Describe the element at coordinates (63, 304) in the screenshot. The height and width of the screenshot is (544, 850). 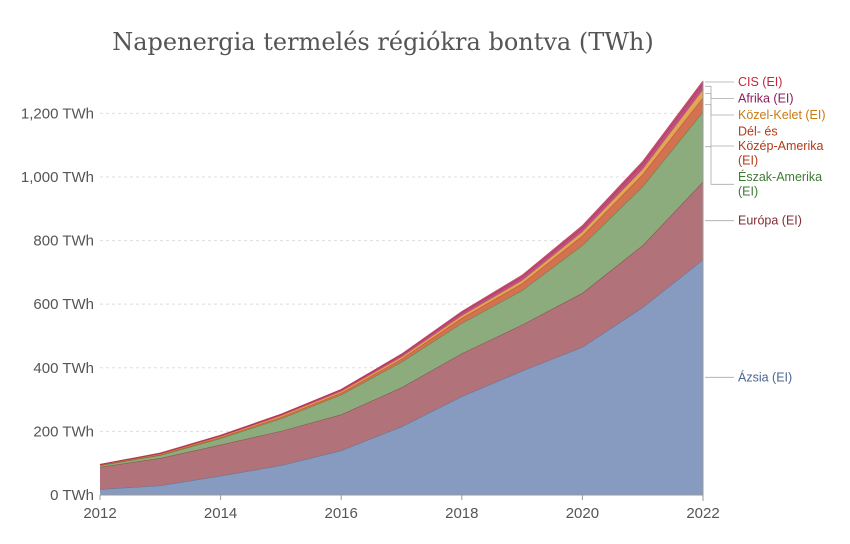
I see `y-tick-label: 600 TWh` at that location.